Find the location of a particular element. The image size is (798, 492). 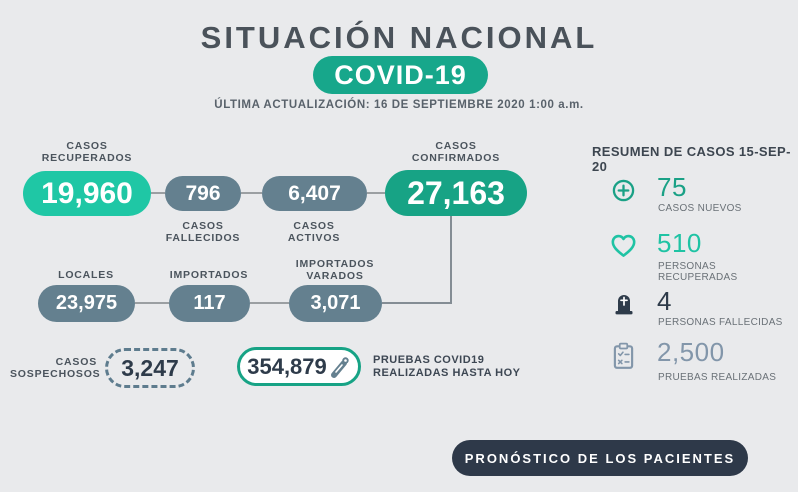

stranded-value-pill: 3,071 is located at coordinates (335, 303).